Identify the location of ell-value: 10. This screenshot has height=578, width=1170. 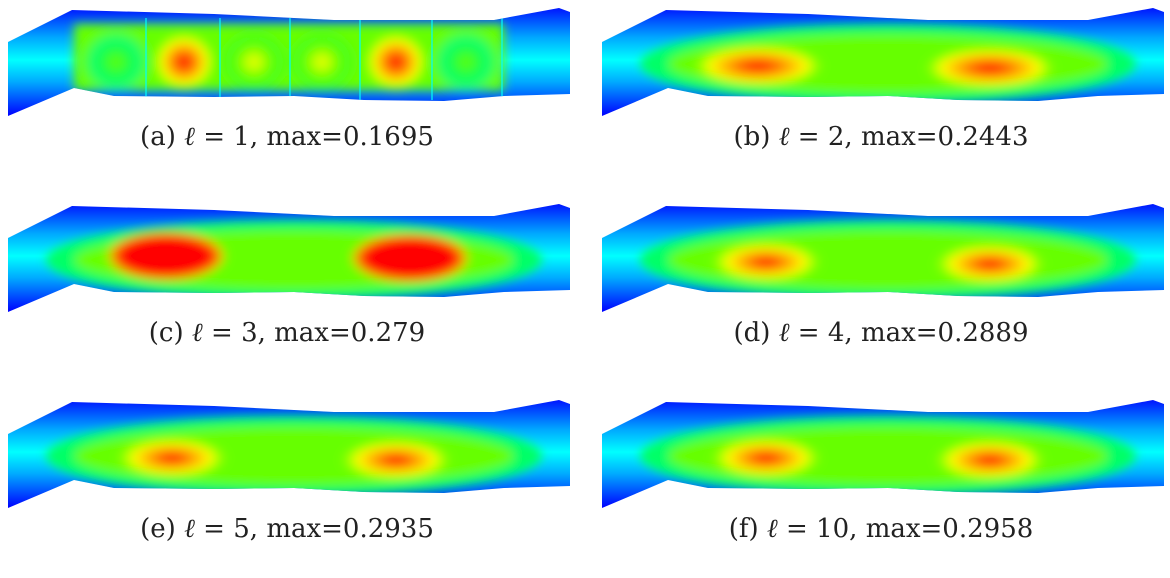
(833, 529).